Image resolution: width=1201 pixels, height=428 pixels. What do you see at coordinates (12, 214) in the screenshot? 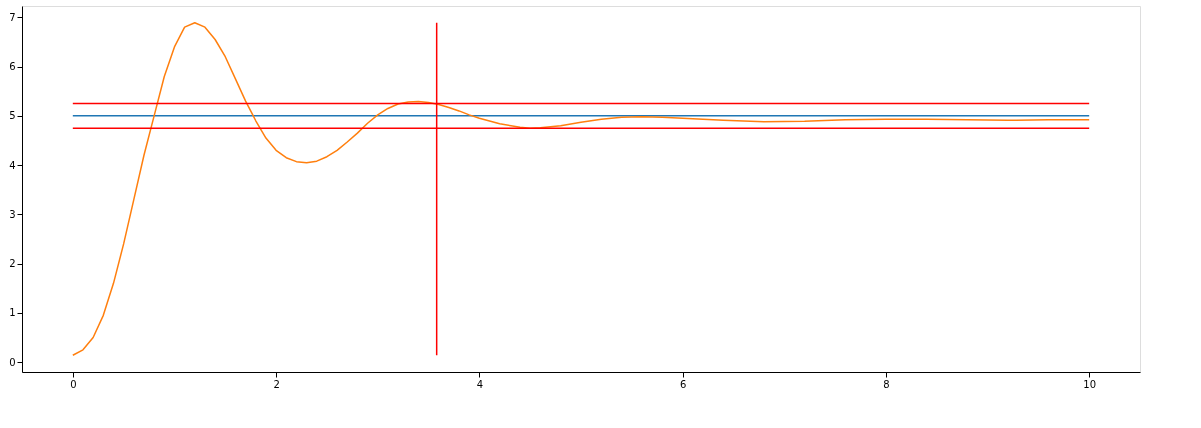
I see `y-tick-label: 3` at bounding box center [12, 214].